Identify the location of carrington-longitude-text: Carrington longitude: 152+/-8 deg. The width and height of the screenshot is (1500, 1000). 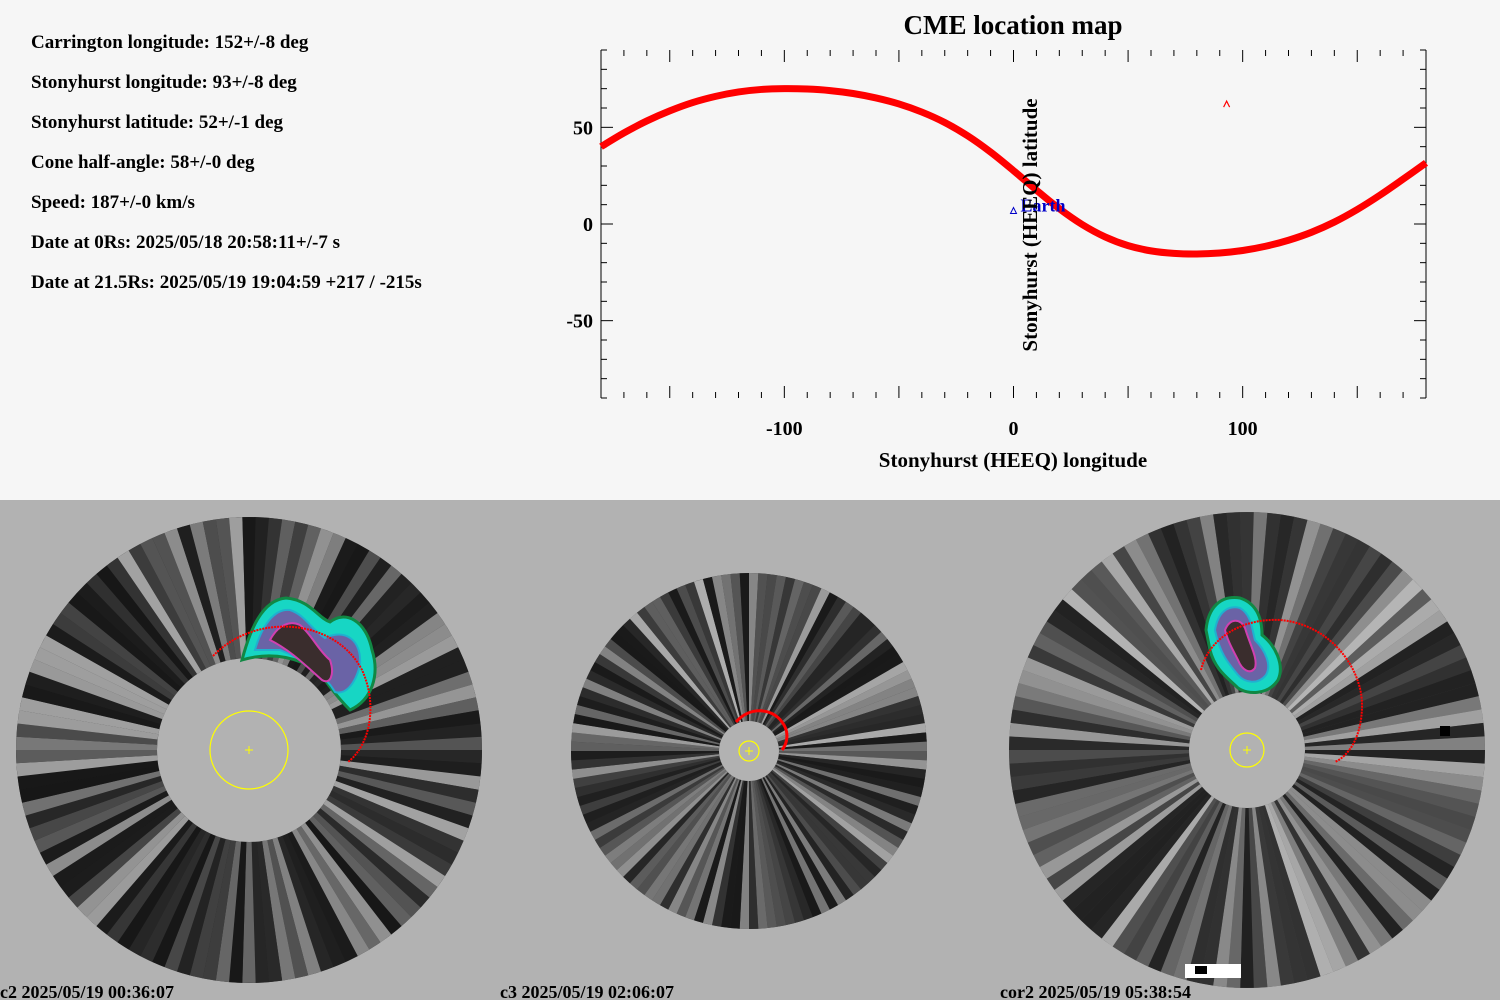
(170, 42).